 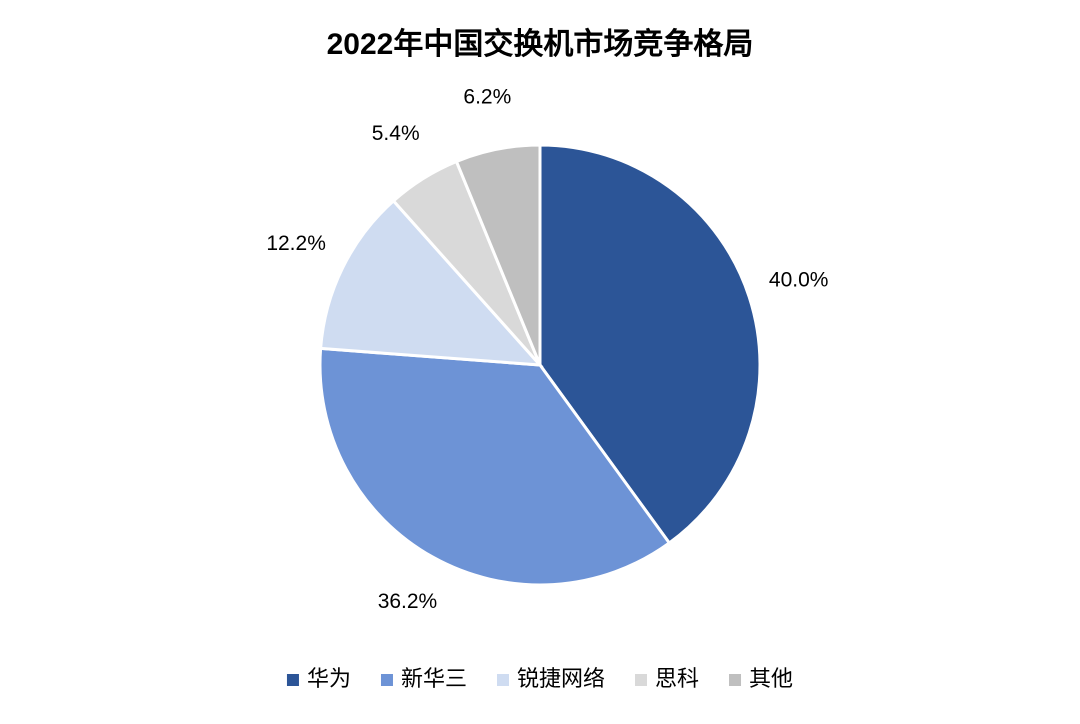 What do you see at coordinates (487, 97) in the screenshot?
I see `data-label: 6.2%` at bounding box center [487, 97].